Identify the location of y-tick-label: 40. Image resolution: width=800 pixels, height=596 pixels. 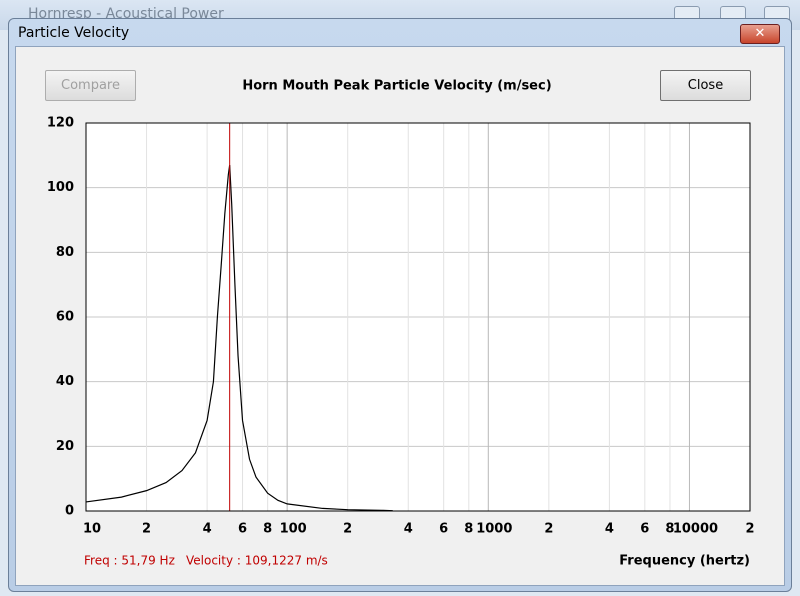
(65, 381).